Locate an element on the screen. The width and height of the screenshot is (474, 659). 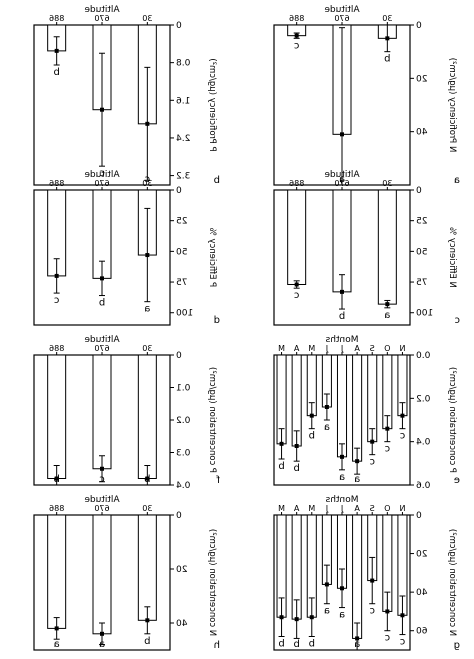
y-tick-label: 100 is located at coordinates (424, 314).